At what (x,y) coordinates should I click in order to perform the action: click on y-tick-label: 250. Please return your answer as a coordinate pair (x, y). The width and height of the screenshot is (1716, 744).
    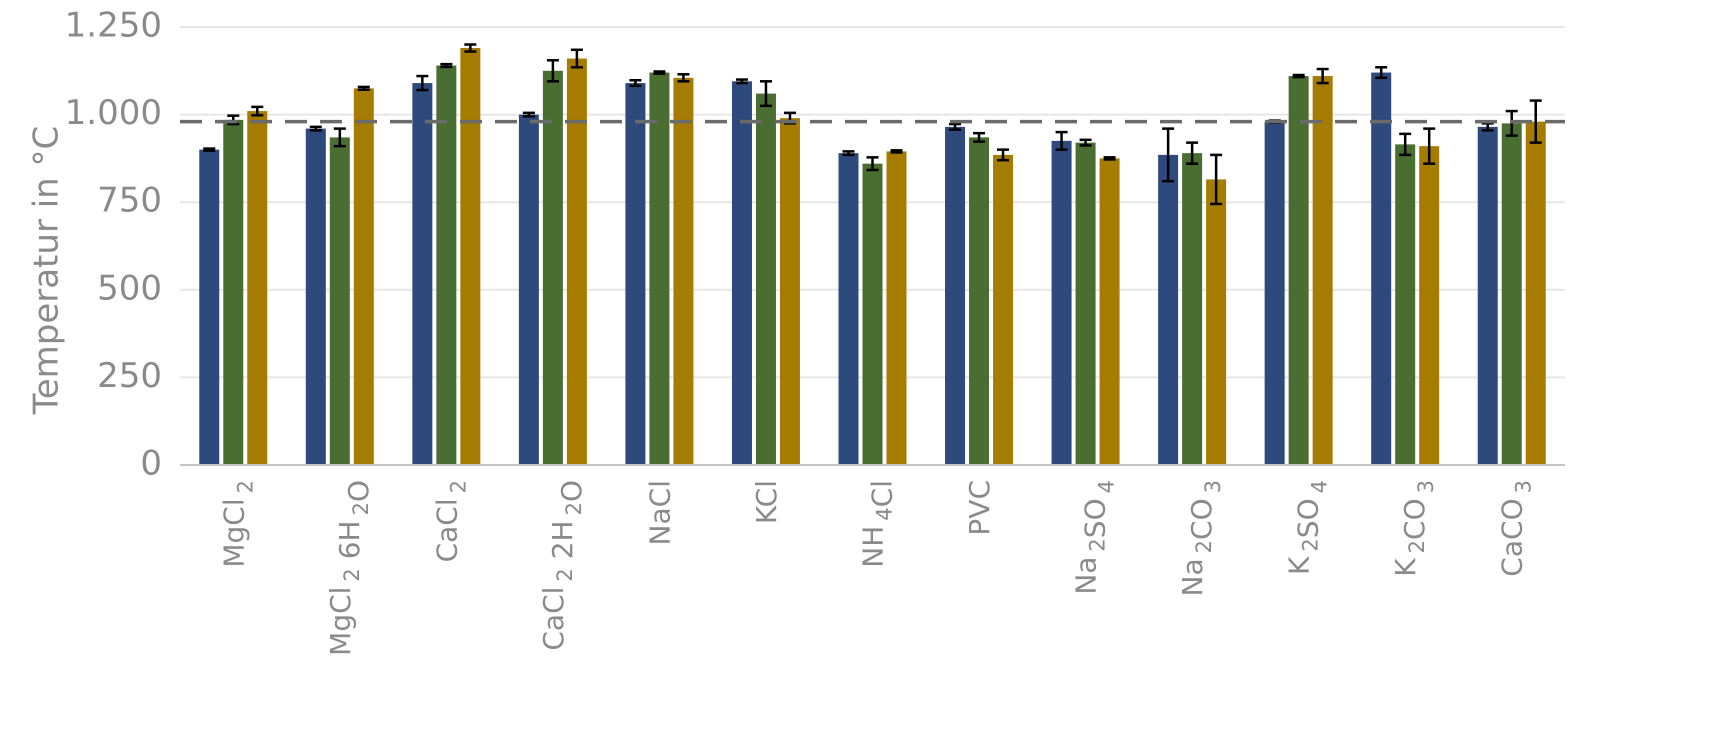
    Looking at the image, I should click on (129, 376).